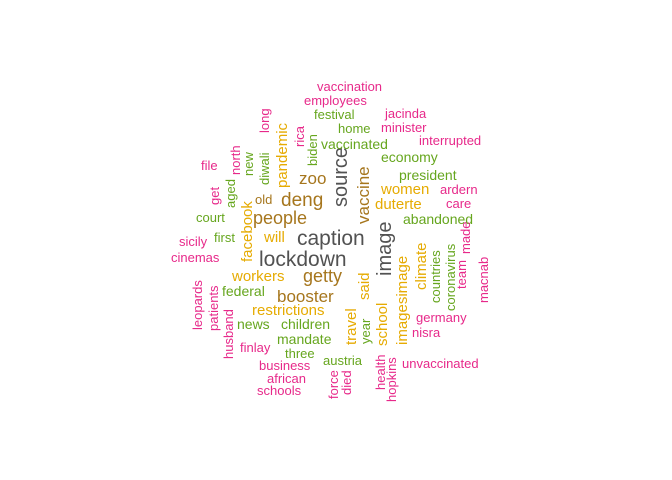  Describe the element at coordinates (335, 100) in the screenshot. I see `word-employees: employees` at that location.